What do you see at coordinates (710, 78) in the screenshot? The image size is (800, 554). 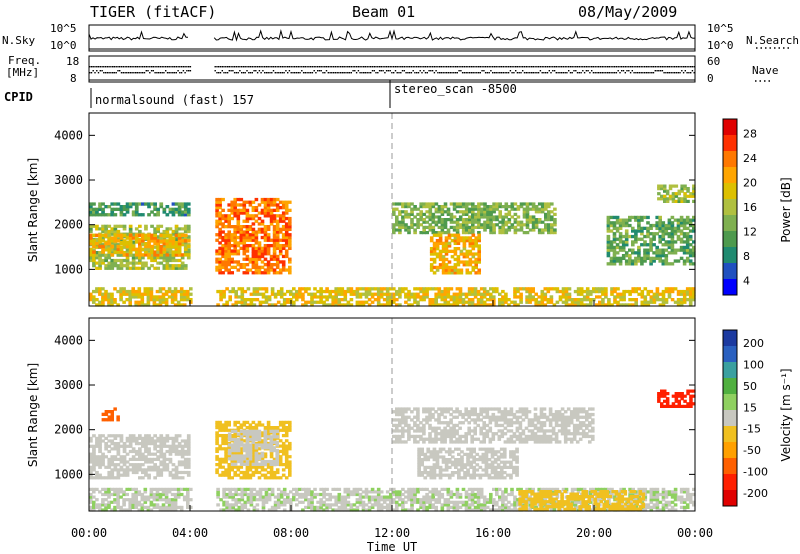 I see `nave-tick-bottom: 0` at bounding box center [710, 78].